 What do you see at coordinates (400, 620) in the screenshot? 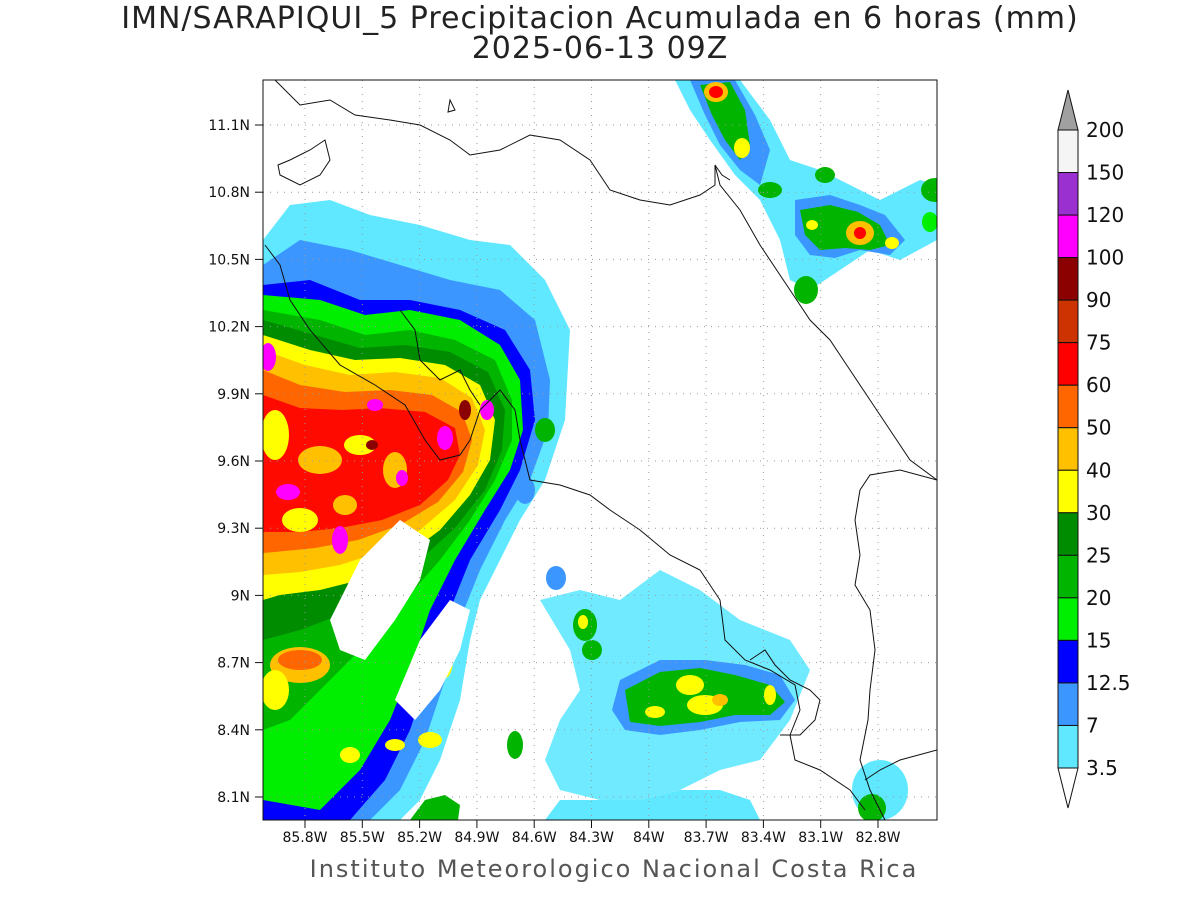
I see `dry-gaps` at bounding box center [400, 620].